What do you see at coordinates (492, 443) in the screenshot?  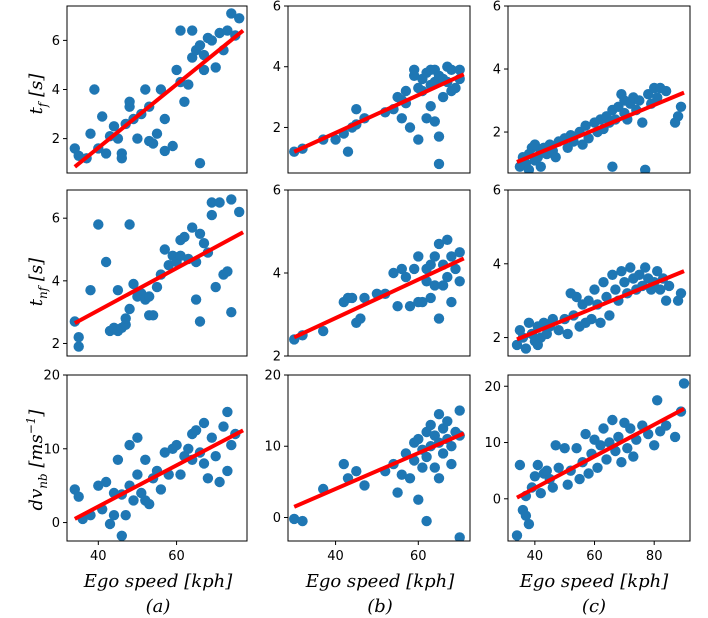 I see `y-tick-label: 10` at bounding box center [492, 443].